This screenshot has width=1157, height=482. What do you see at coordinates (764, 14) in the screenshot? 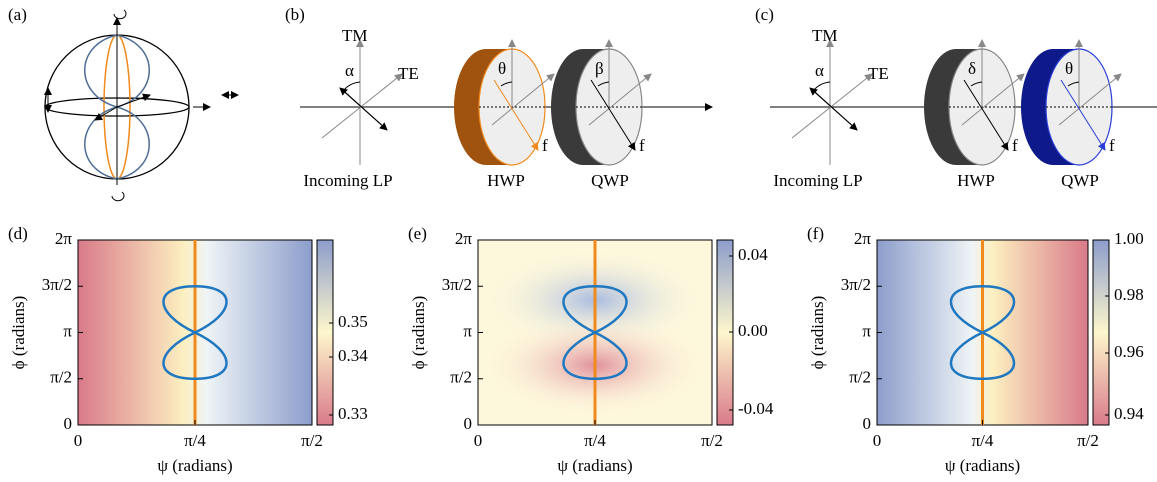
I see `panel-label: (c)` at bounding box center [764, 14].